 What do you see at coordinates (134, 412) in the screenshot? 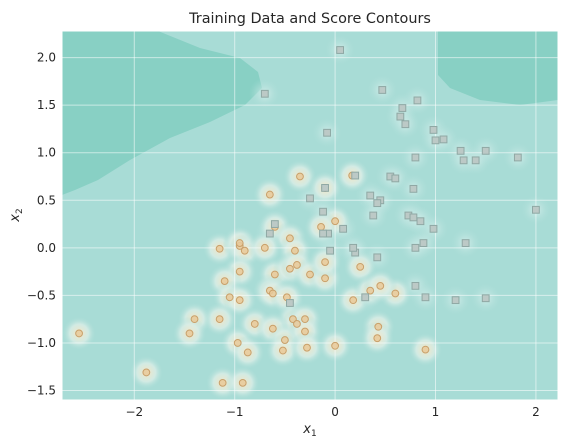
I see `x-tick-label: −2` at bounding box center [134, 412].